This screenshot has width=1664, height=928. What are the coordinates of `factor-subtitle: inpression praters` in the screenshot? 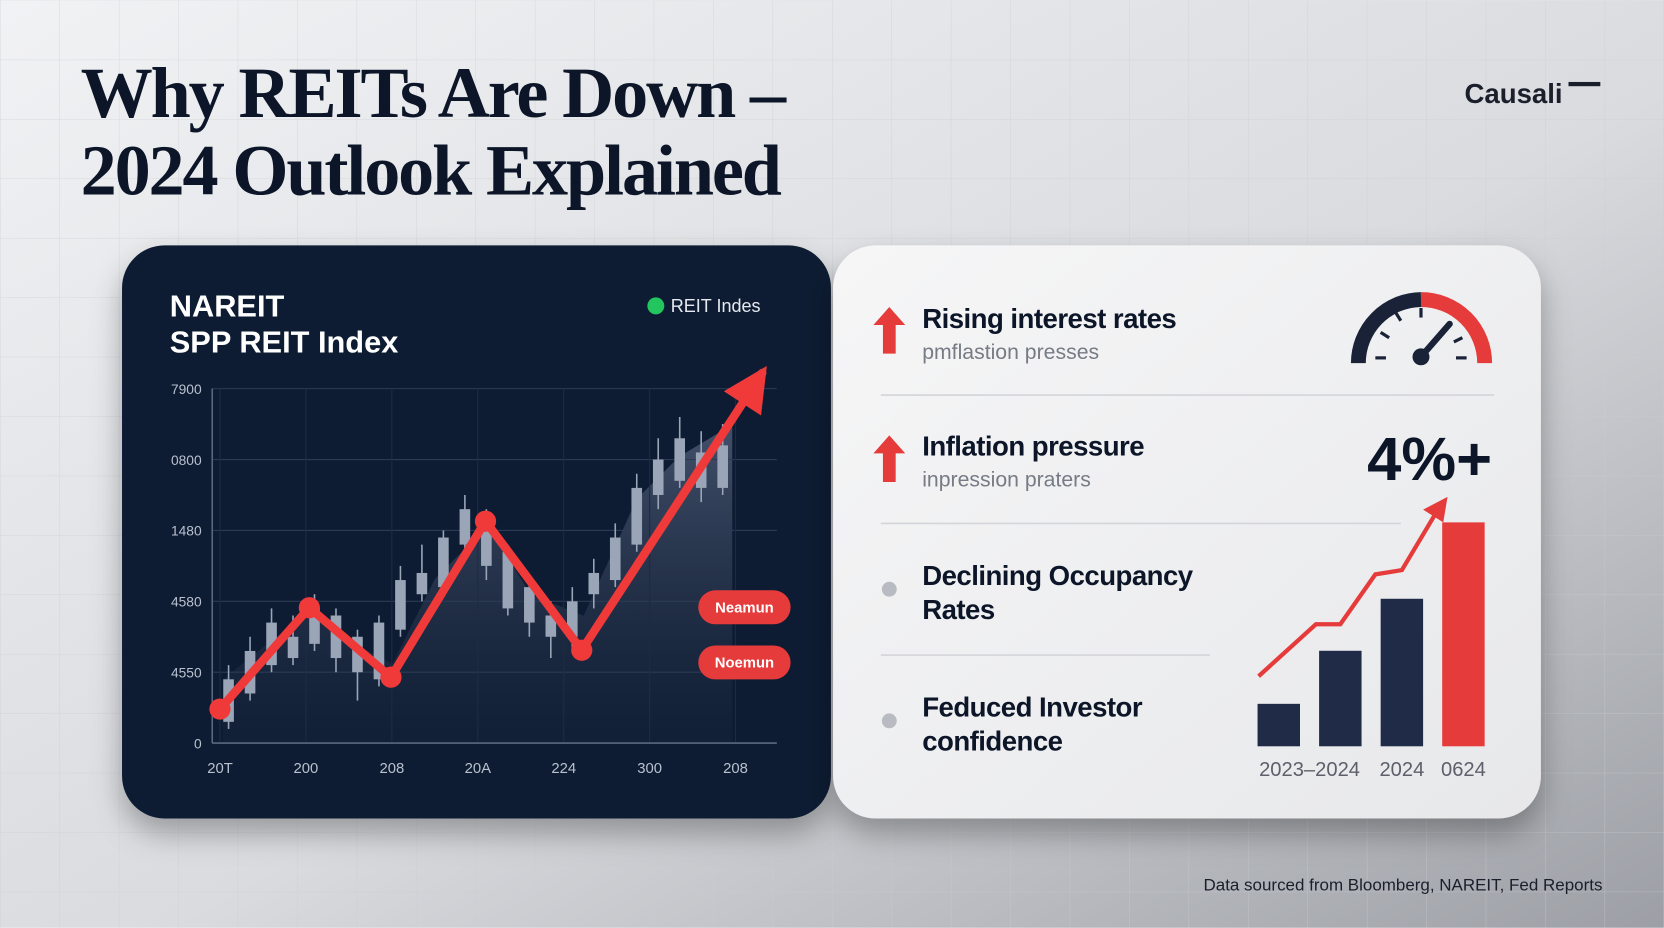 It's located at (1006, 479).